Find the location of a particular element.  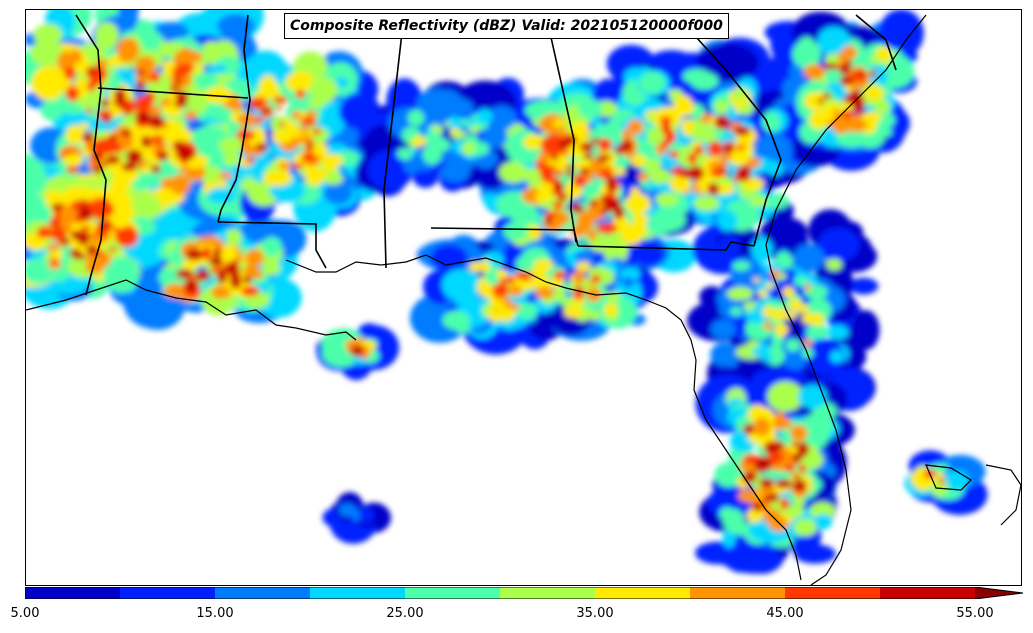

colorbar is located at coordinates (524, 593).